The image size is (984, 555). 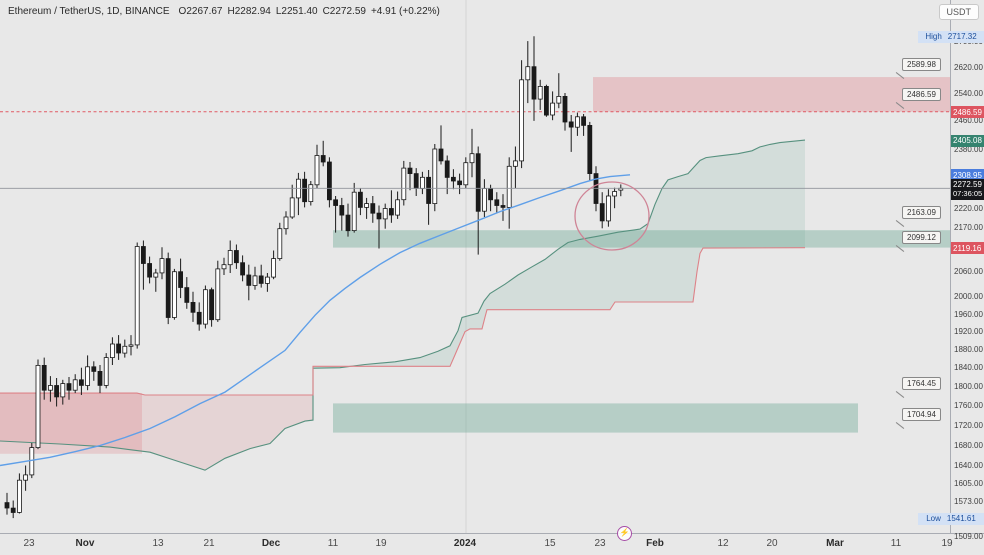 I want to click on ellipse-annotation, so click(x=612, y=216).